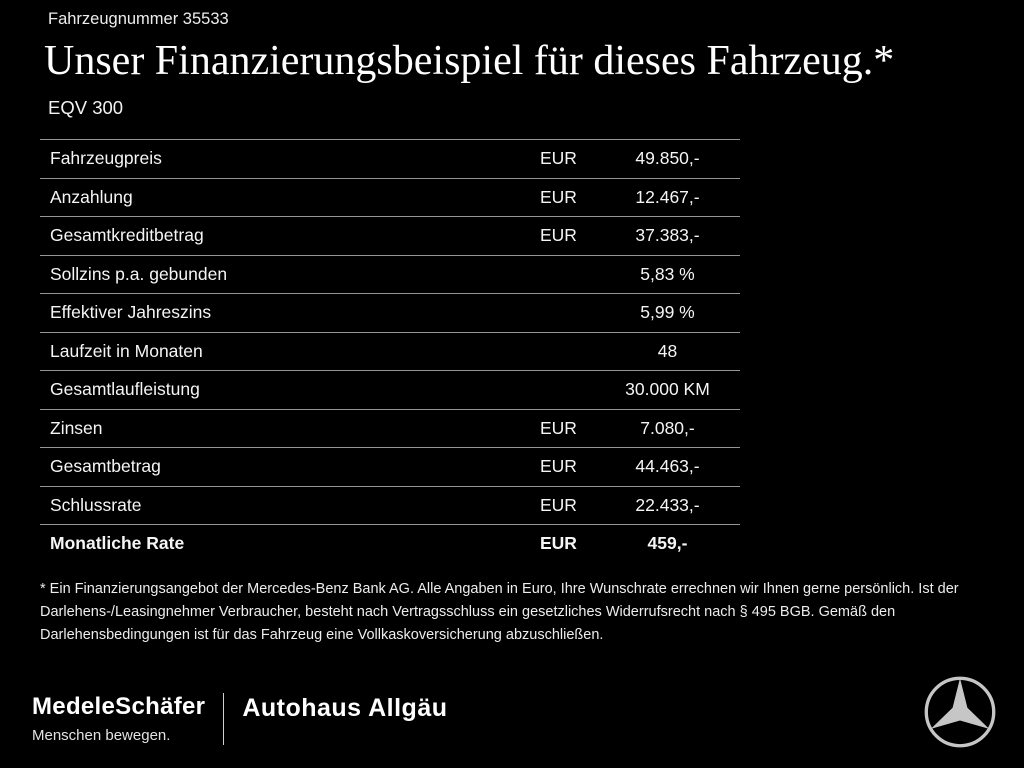  Describe the element at coordinates (390, 274) in the screenshot. I see `table-row: Sollzins p.a. gebunden 5,83 %` at that location.